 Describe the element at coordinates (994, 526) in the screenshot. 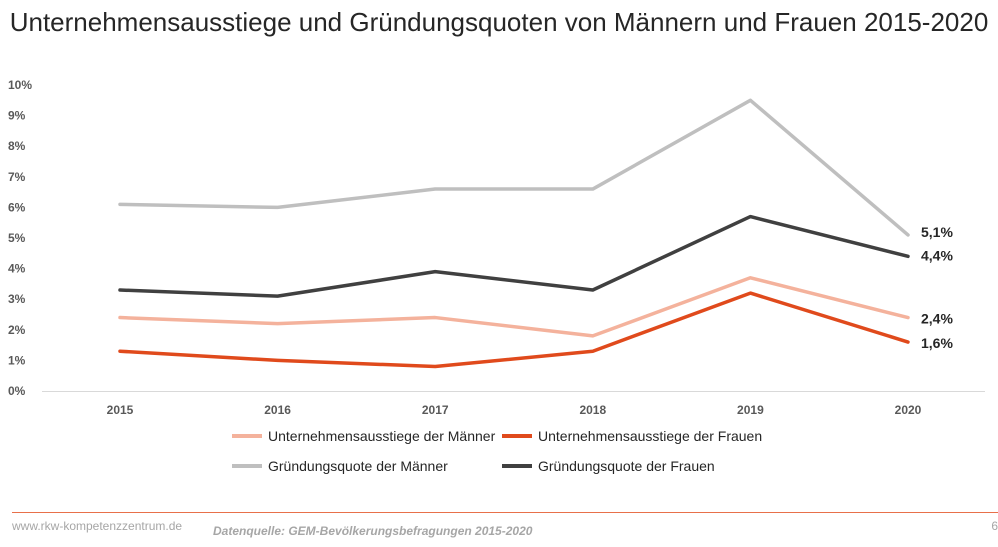

I see `page-number: 6` at that location.